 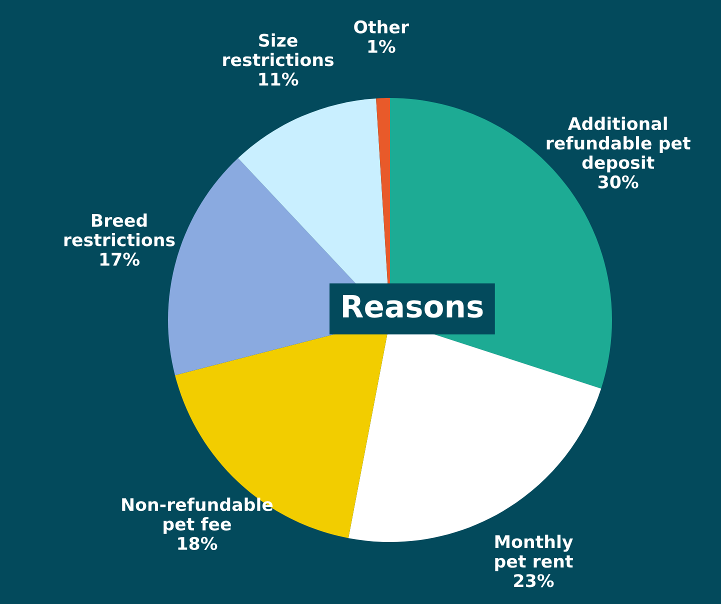 What do you see at coordinates (618, 181) in the screenshot?
I see `data-label: 30%` at bounding box center [618, 181].